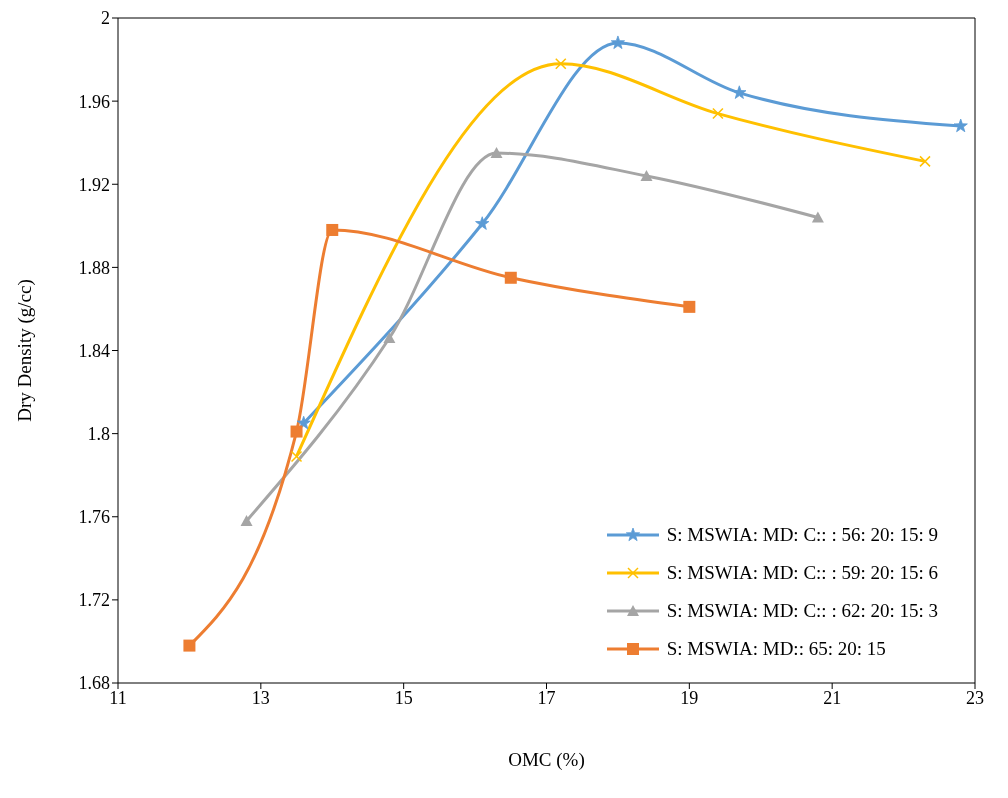  I want to click on y-tick-label: 1.76, so click(94, 517).